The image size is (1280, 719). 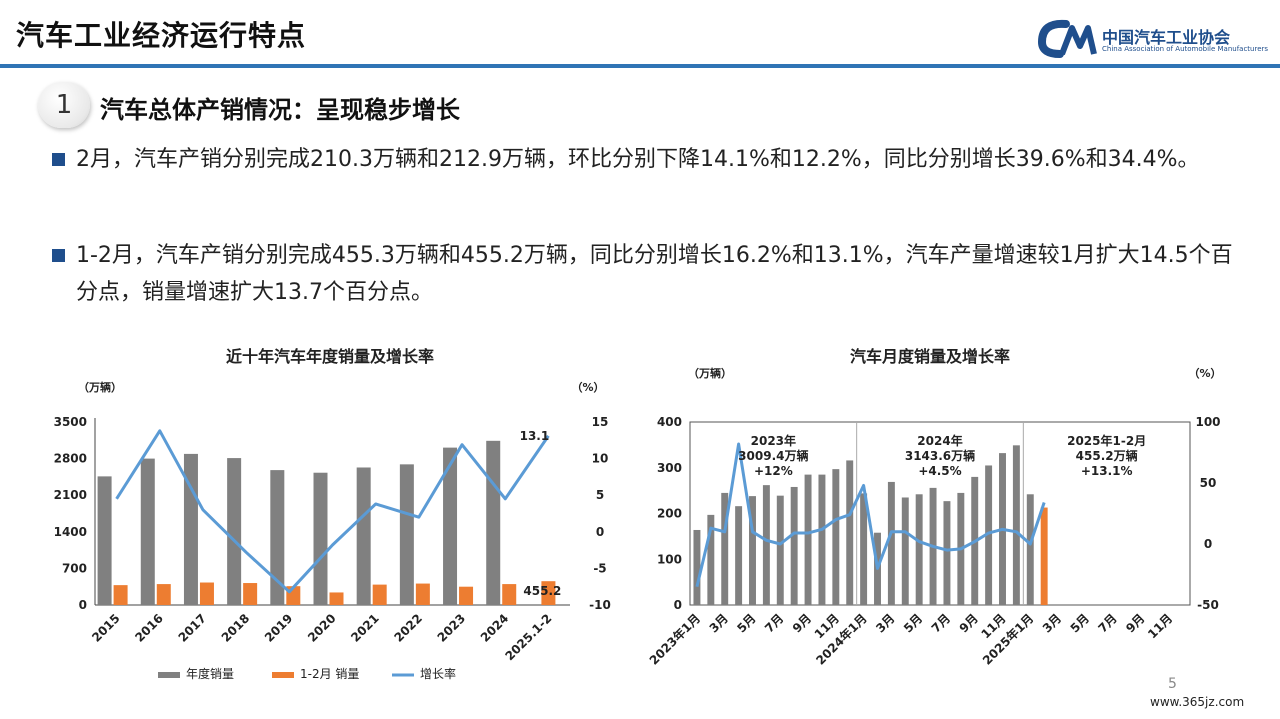 What do you see at coordinates (329, 674) in the screenshot?
I see `legend-janfeb-label: 1-2月 销量` at bounding box center [329, 674].